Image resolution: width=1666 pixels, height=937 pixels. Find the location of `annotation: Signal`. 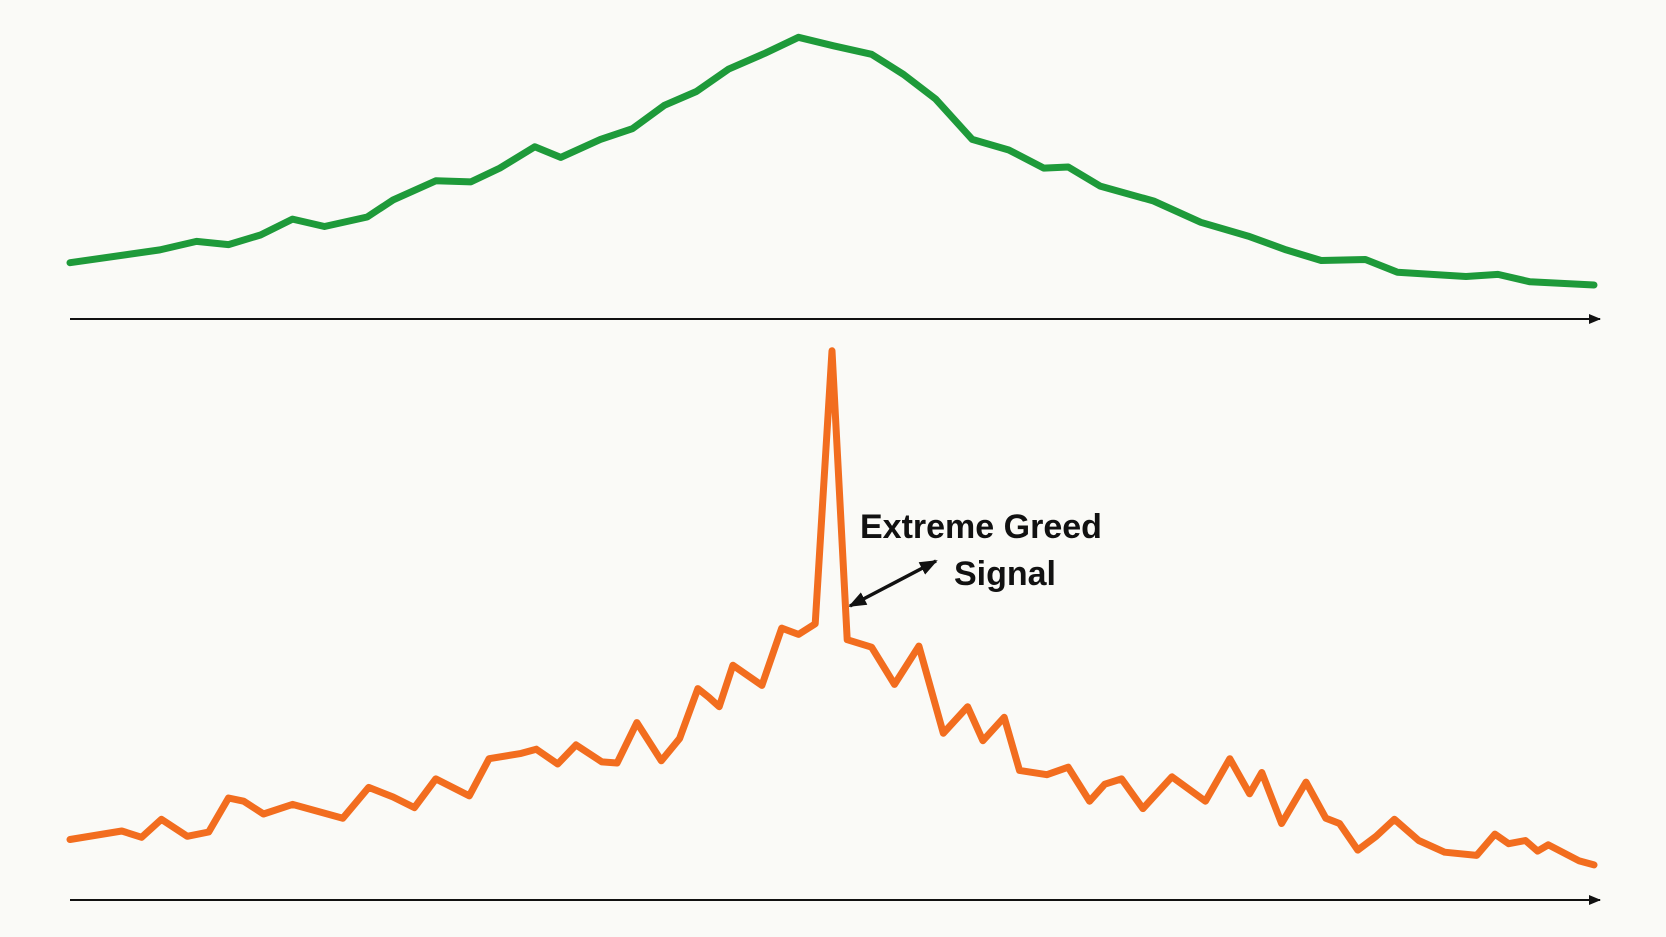

annotation: Signal is located at coordinates (1005, 574).